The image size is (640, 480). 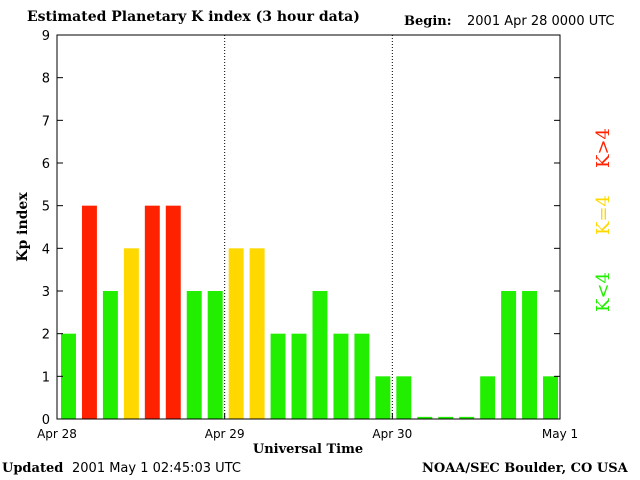 What do you see at coordinates (307, 427) in the screenshot?
I see `x-axis: Apr 28 Apr 29 Apr 30 May 1` at bounding box center [307, 427].